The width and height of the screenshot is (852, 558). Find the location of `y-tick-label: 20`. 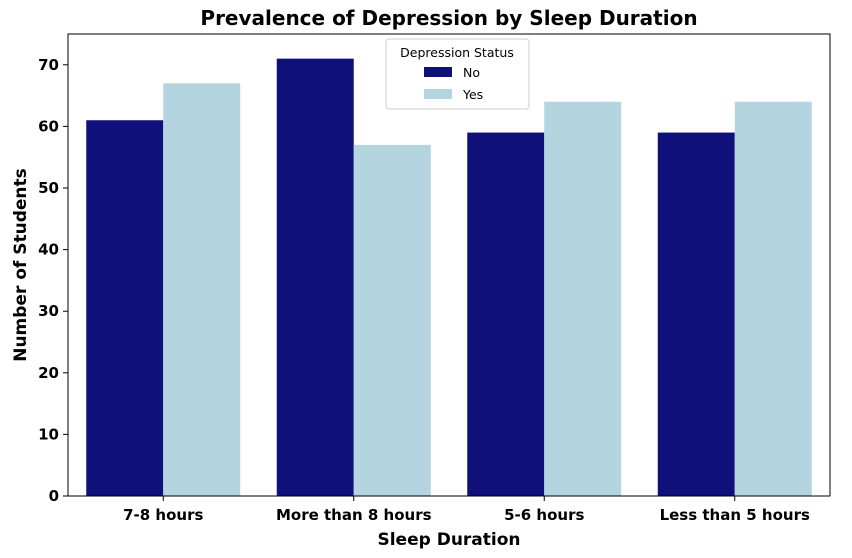

y-tick-label: 20 is located at coordinates (48, 373).